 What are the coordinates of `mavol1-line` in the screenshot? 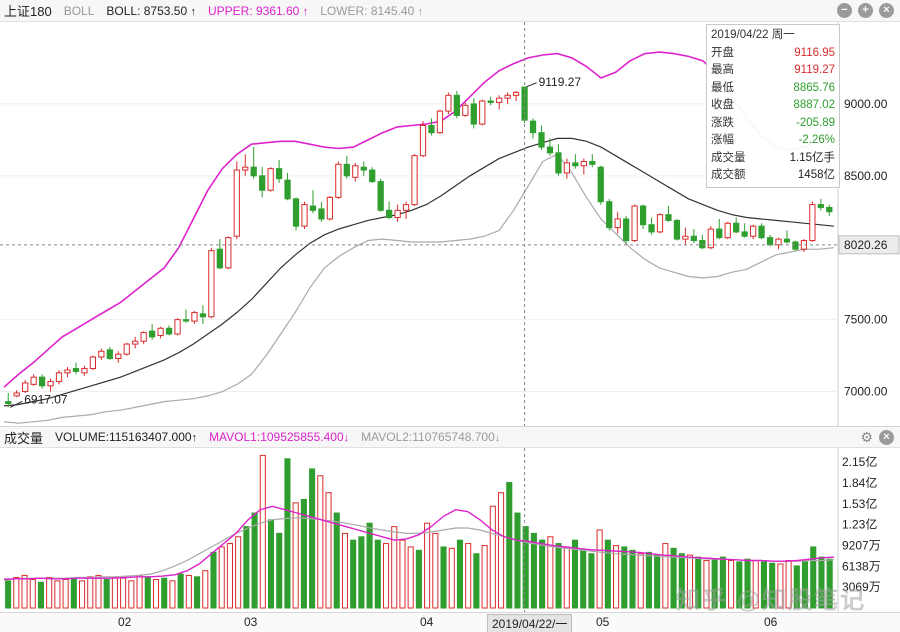 It's located at (419, 543).